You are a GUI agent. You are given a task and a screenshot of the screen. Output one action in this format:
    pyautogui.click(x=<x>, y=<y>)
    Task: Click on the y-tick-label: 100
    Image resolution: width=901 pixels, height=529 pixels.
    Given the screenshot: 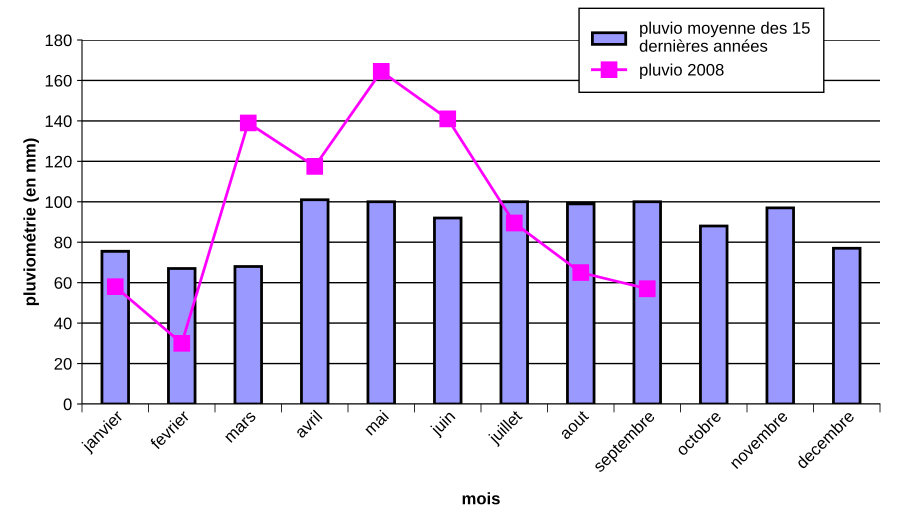 What is the action you would take?
    pyautogui.click(x=59, y=202)
    